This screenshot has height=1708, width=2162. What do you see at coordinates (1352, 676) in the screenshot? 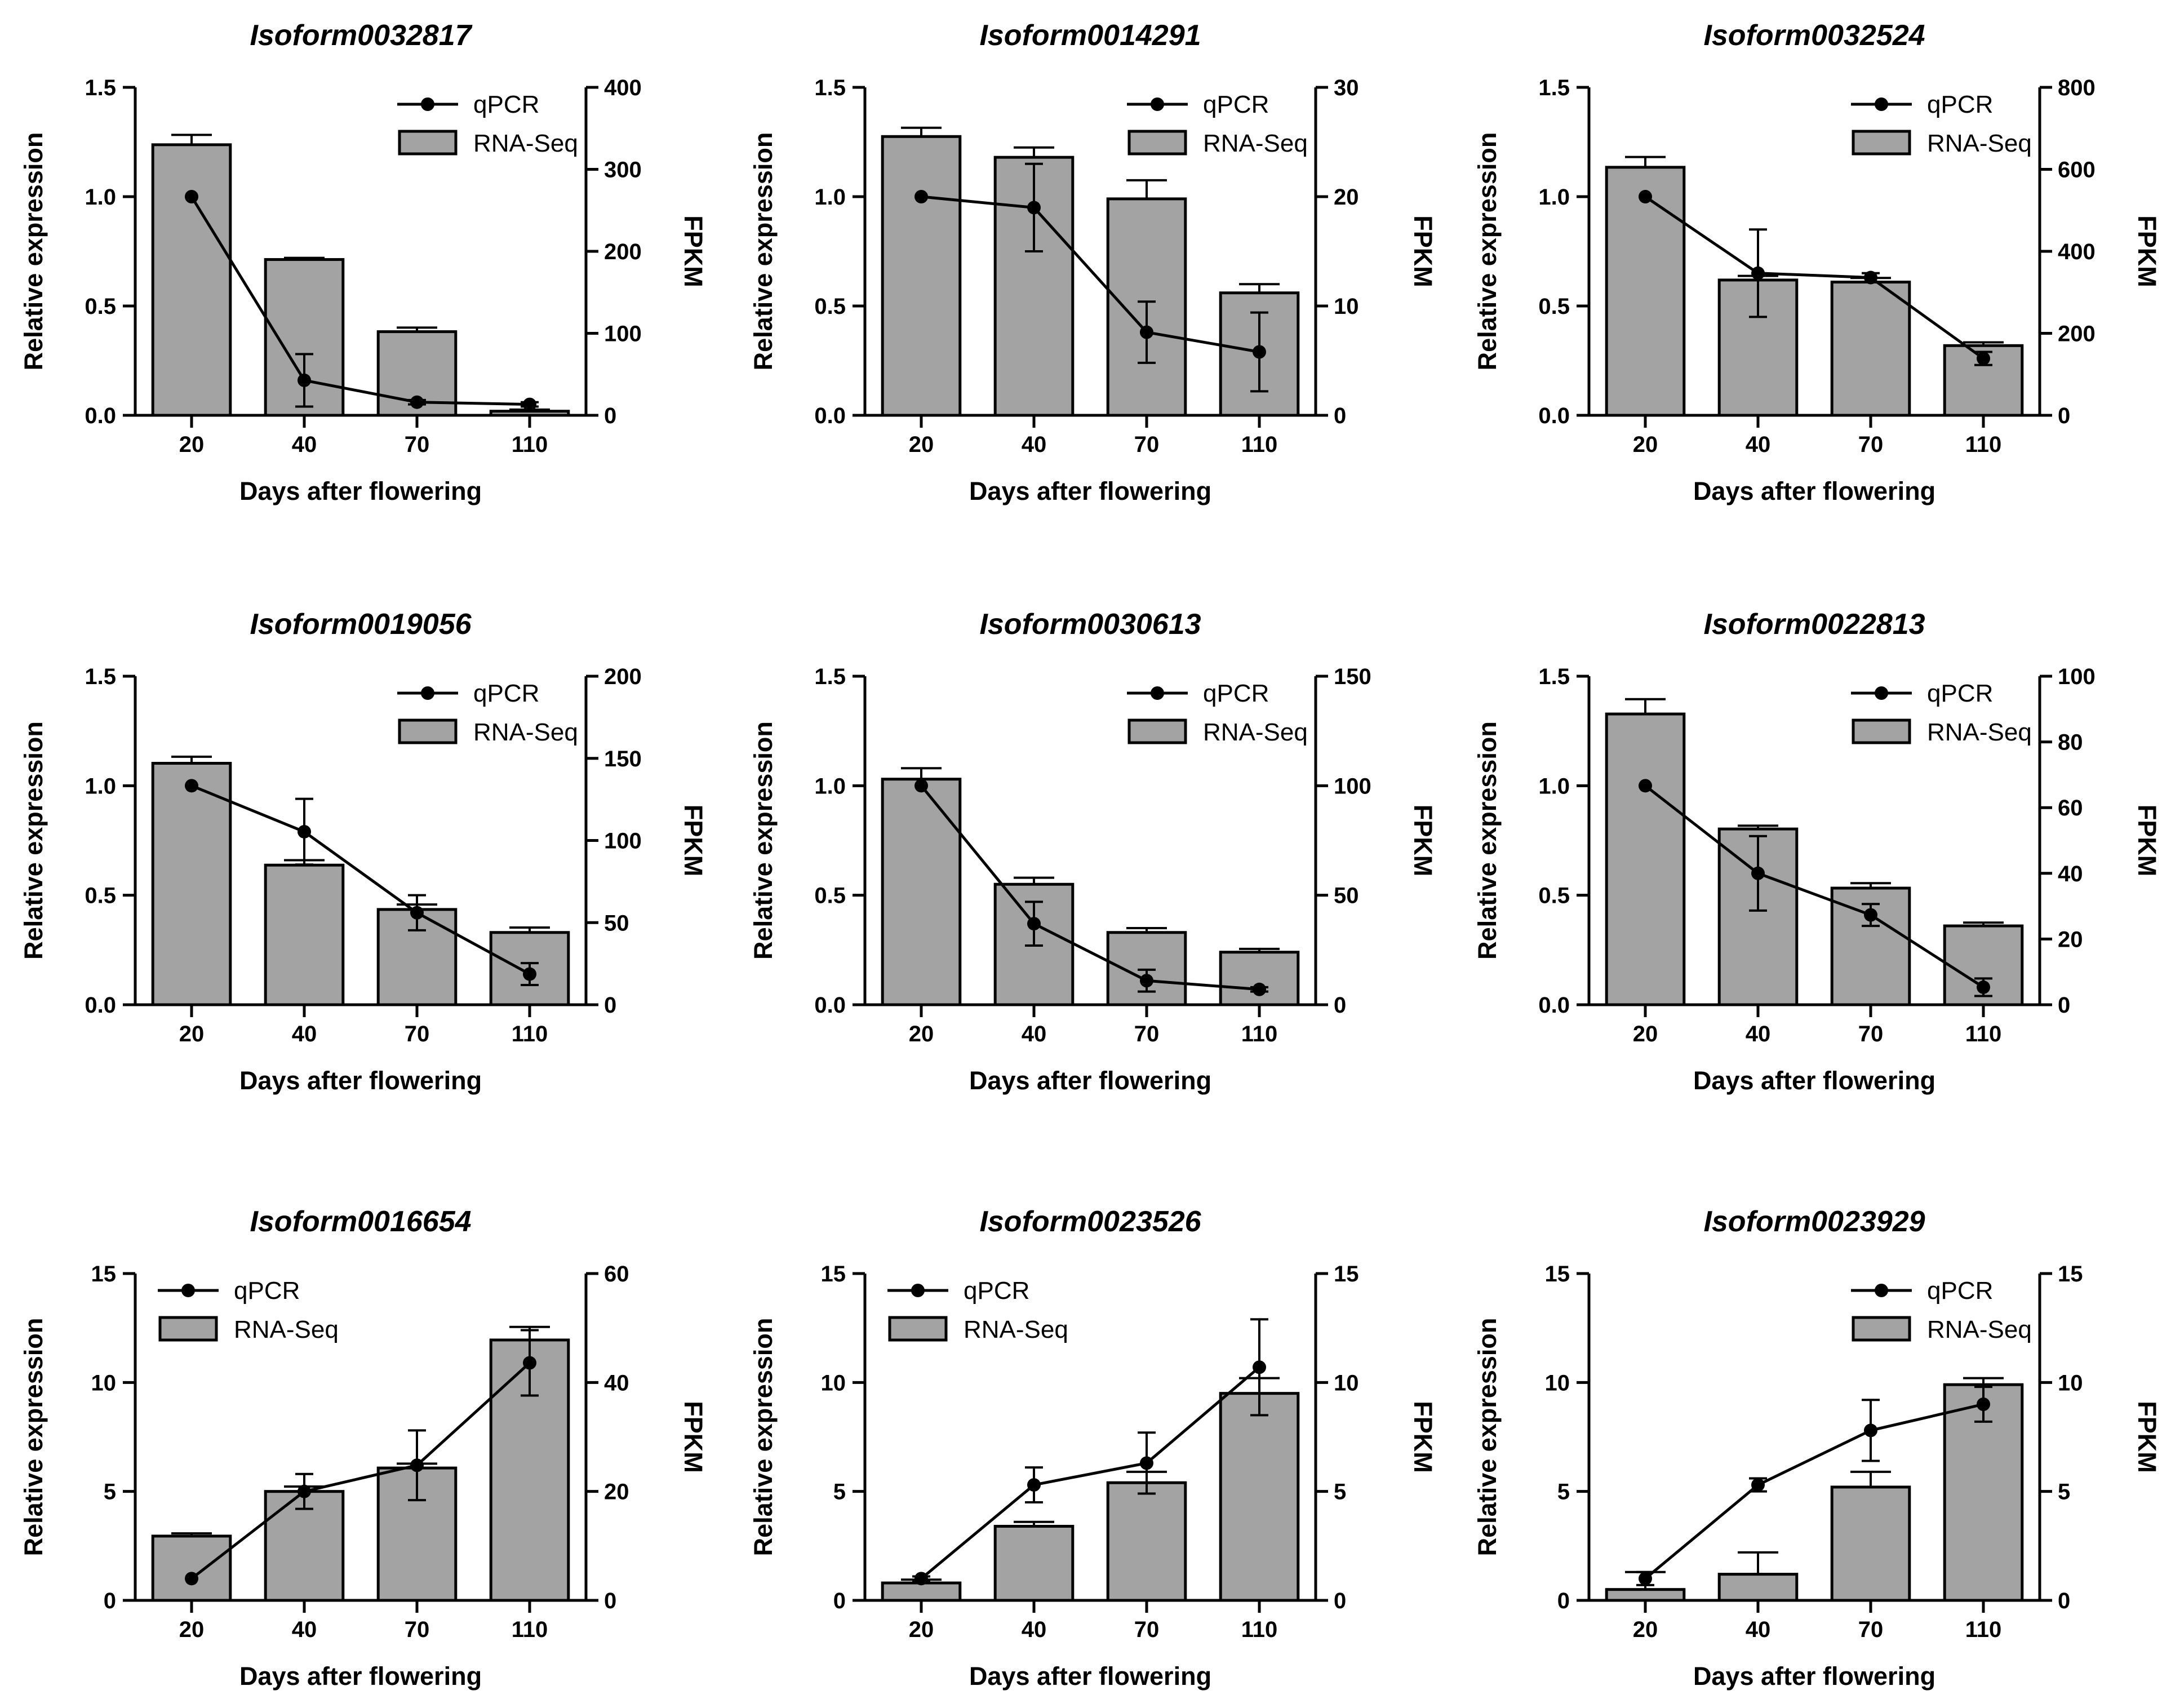
I see `right-tick-label: 150` at bounding box center [1352, 676].